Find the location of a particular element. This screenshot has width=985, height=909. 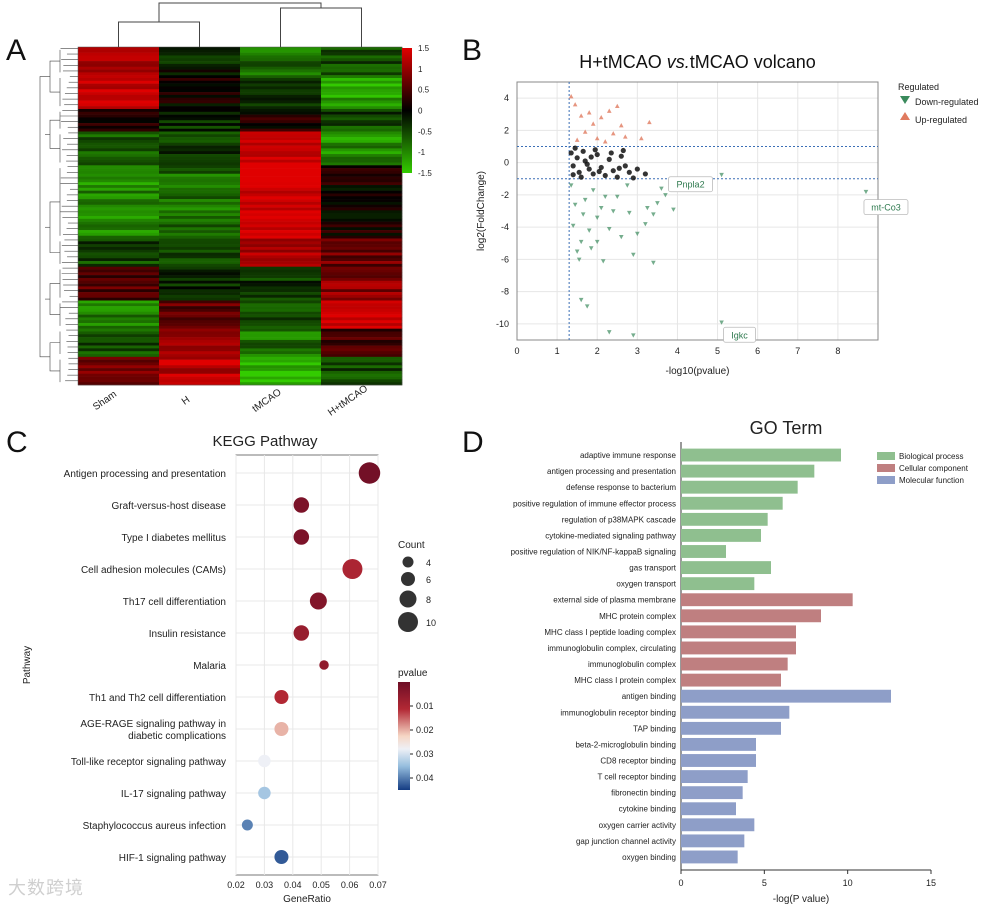

go-term-label: MHC protein complex is located at coordinates (637, 616).